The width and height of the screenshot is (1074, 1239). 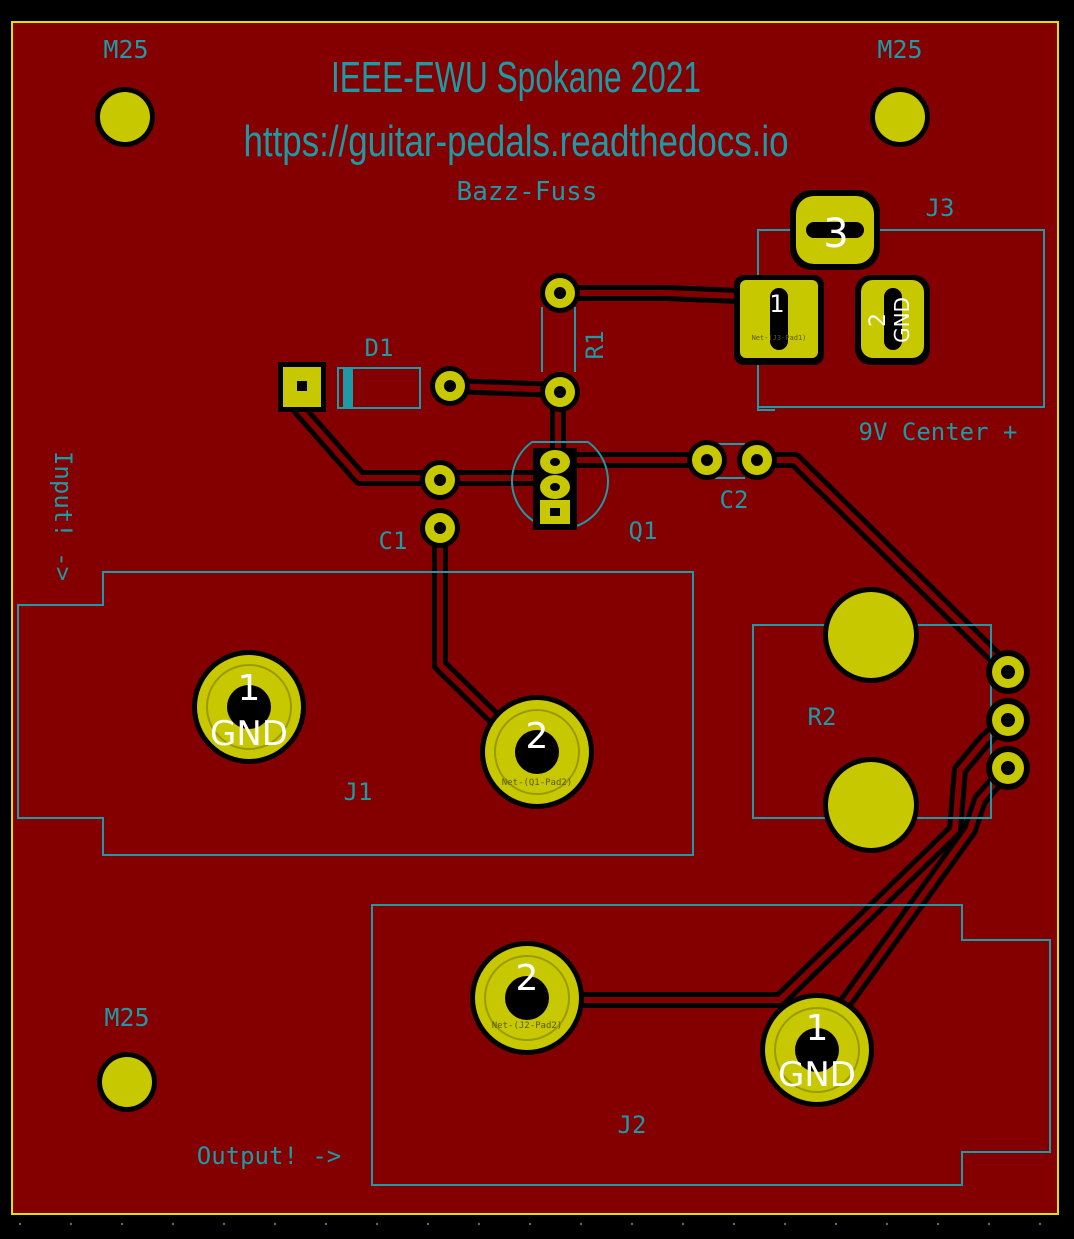 What do you see at coordinates (355, 713) in the screenshot?
I see `j1-outline` at bounding box center [355, 713].